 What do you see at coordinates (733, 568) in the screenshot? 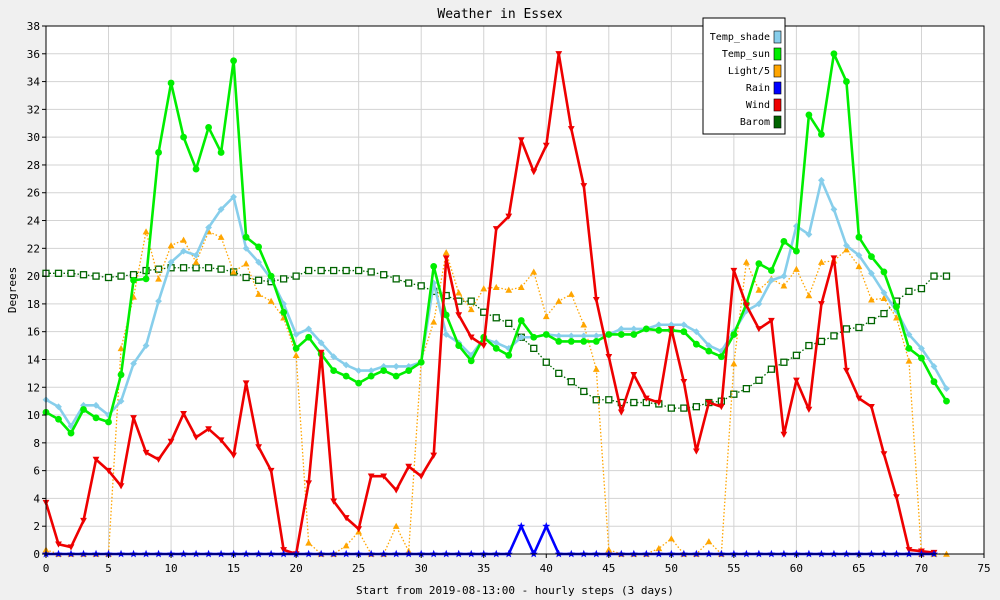
I see `x-tick-label: 55` at bounding box center [733, 568].